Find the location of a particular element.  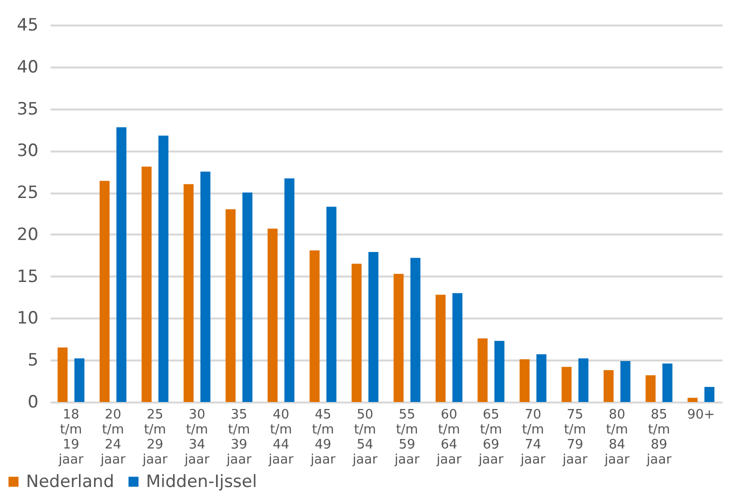

x-tick-label: 85 t/m 89 jaar is located at coordinates (659, 438).